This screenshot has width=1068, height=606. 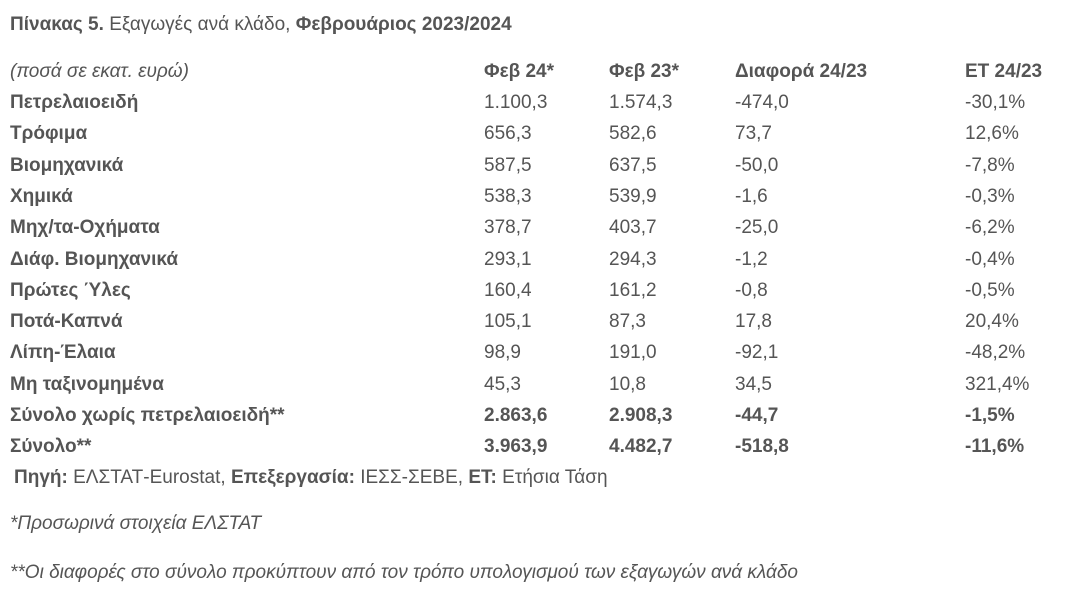 I want to click on cell: -0,8, so click(x=751, y=290).